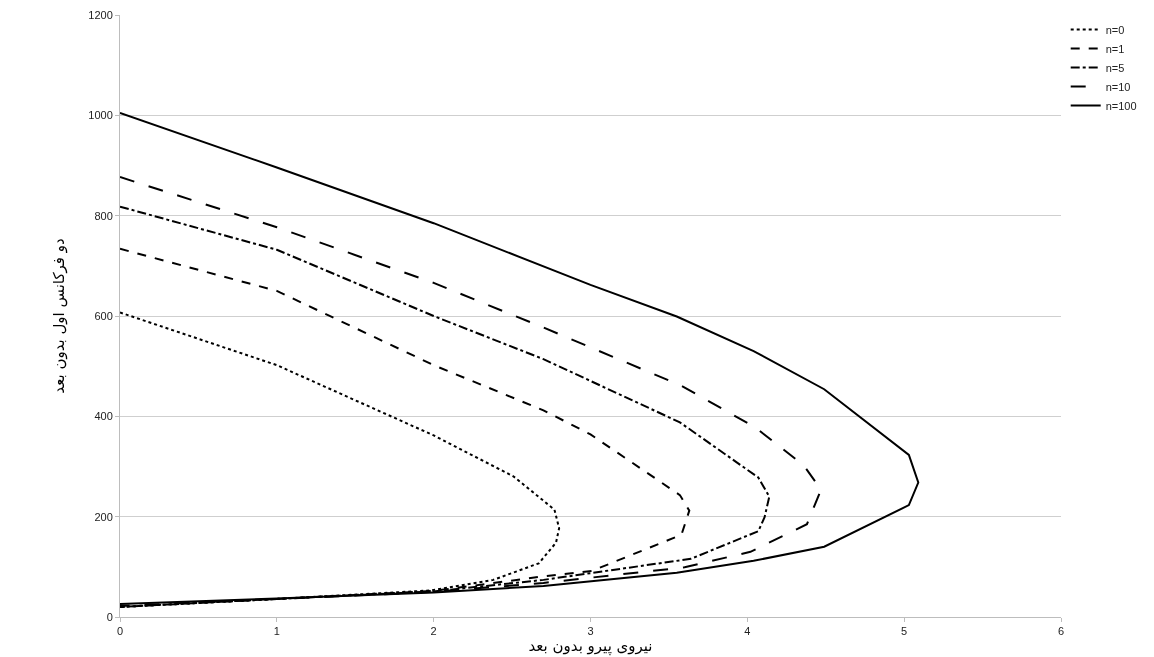 The width and height of the screenshot is (1154, 657). What do you see at coordinates (100, 115) in the screenshot?
I see `y-tick-label: 1000` at bounding box center [100, 115].